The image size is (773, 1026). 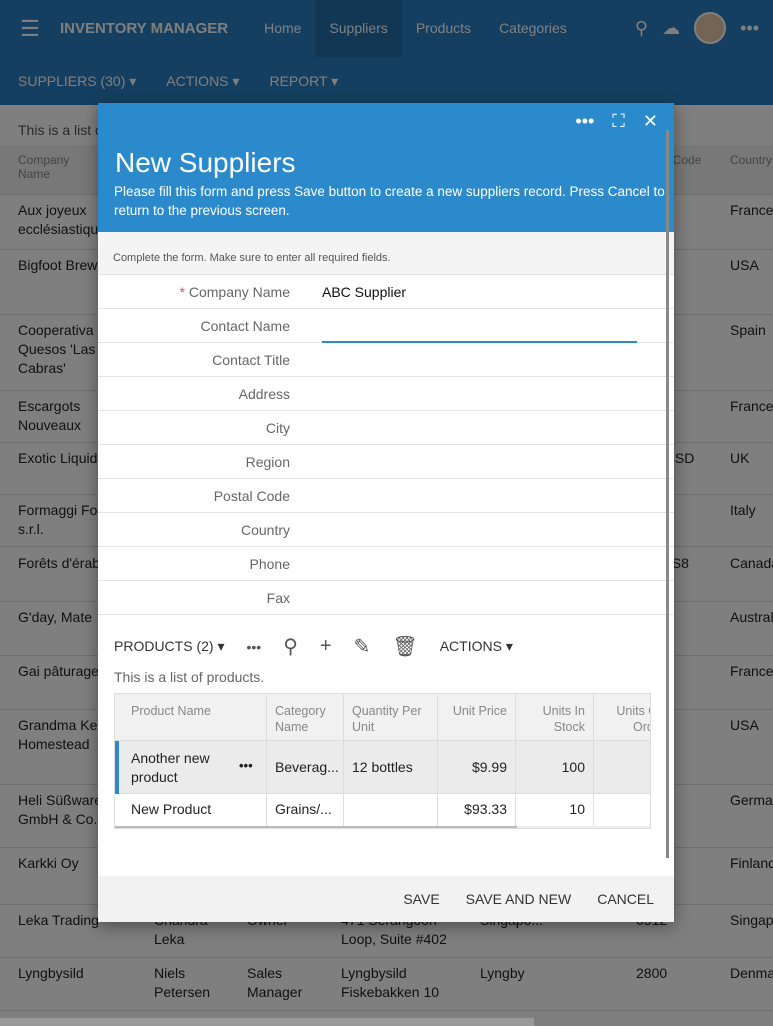 What do you see at coordinates (386, 598) in the screenshot?
I see `field-row: Fax` at bounding box center [386, 598].